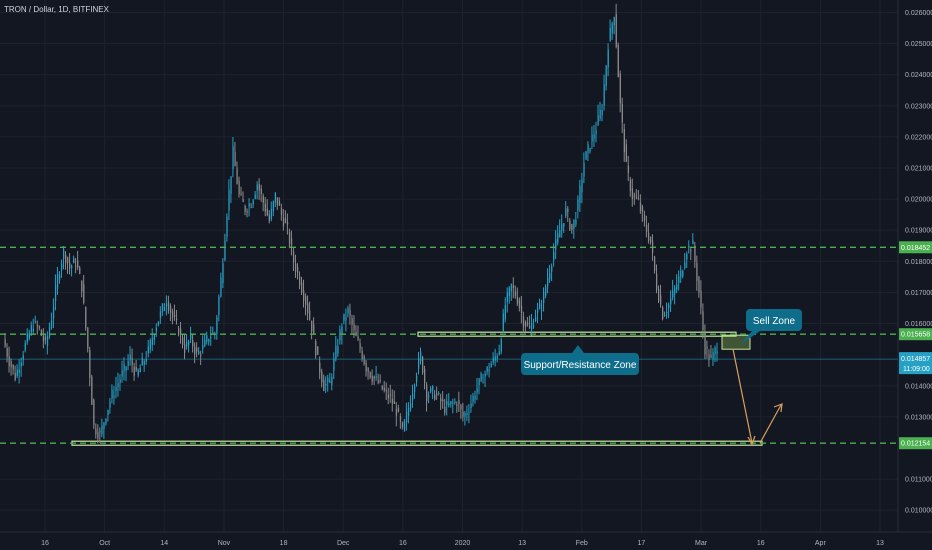 The height and width of the screenshot is (550, 932). I want to click on price-tick-label: 0.018000, so click(918, 262).